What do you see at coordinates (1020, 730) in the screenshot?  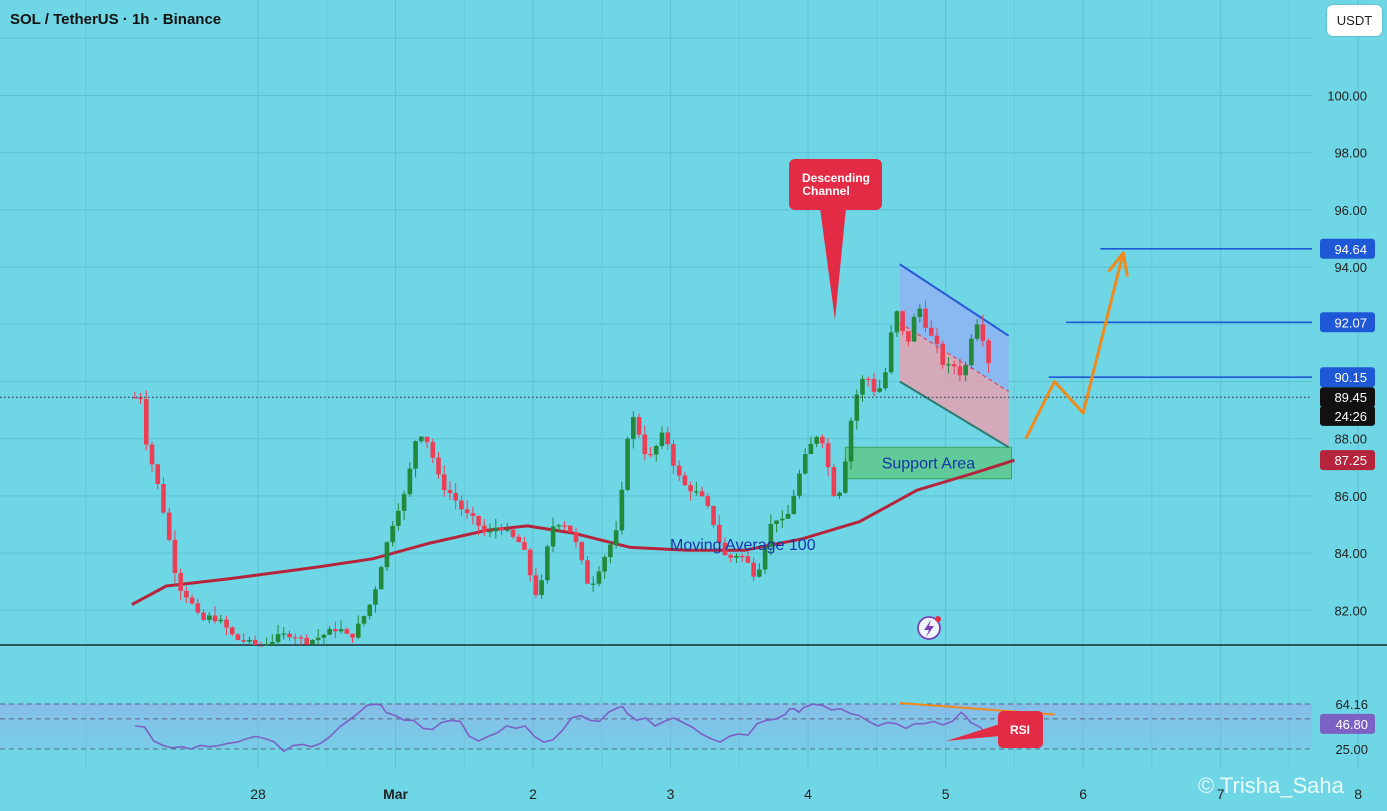 I see `rsi-callout-label: RSI` at bounding box center [1020, 730].